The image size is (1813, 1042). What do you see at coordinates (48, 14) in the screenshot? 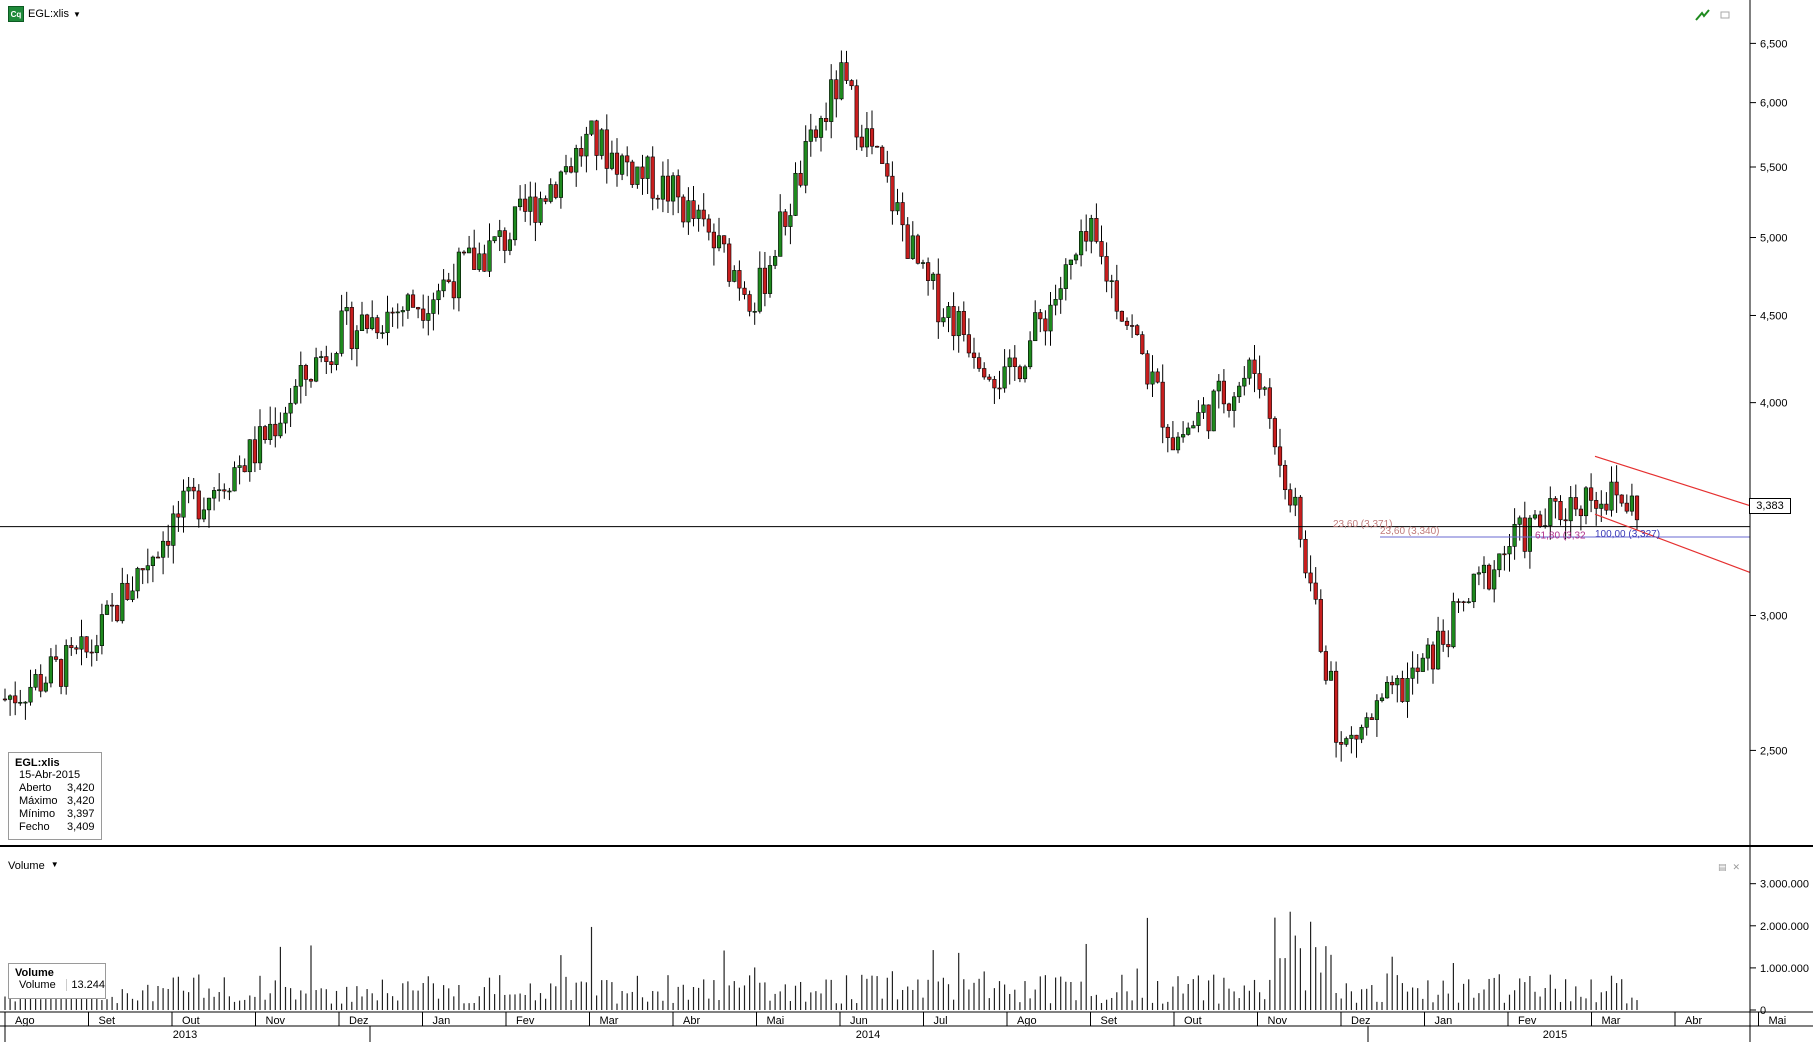
I see `symbol-label: EGL:xlis` at bounding box center [48, 14].